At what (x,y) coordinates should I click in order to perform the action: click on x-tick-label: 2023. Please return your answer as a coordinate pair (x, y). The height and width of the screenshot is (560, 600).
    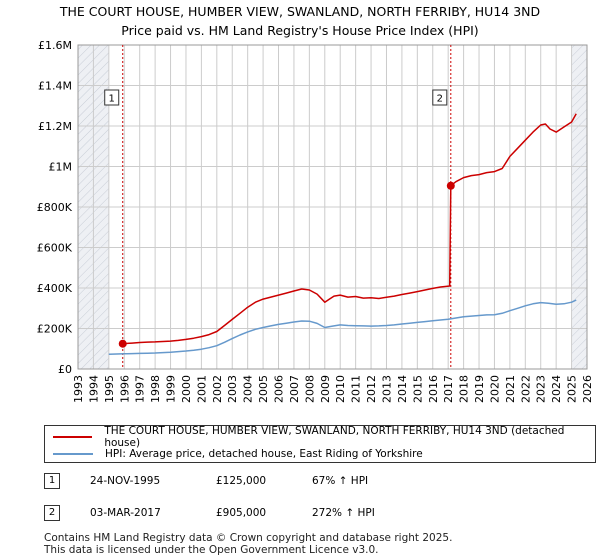
    Looking at the image, I should click on (541, 389).